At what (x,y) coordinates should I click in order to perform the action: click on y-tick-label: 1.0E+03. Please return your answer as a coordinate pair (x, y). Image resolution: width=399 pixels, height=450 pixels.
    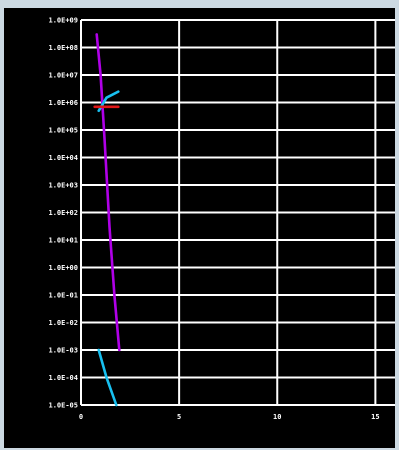
    Looking at the image, I should click on (63, 186).